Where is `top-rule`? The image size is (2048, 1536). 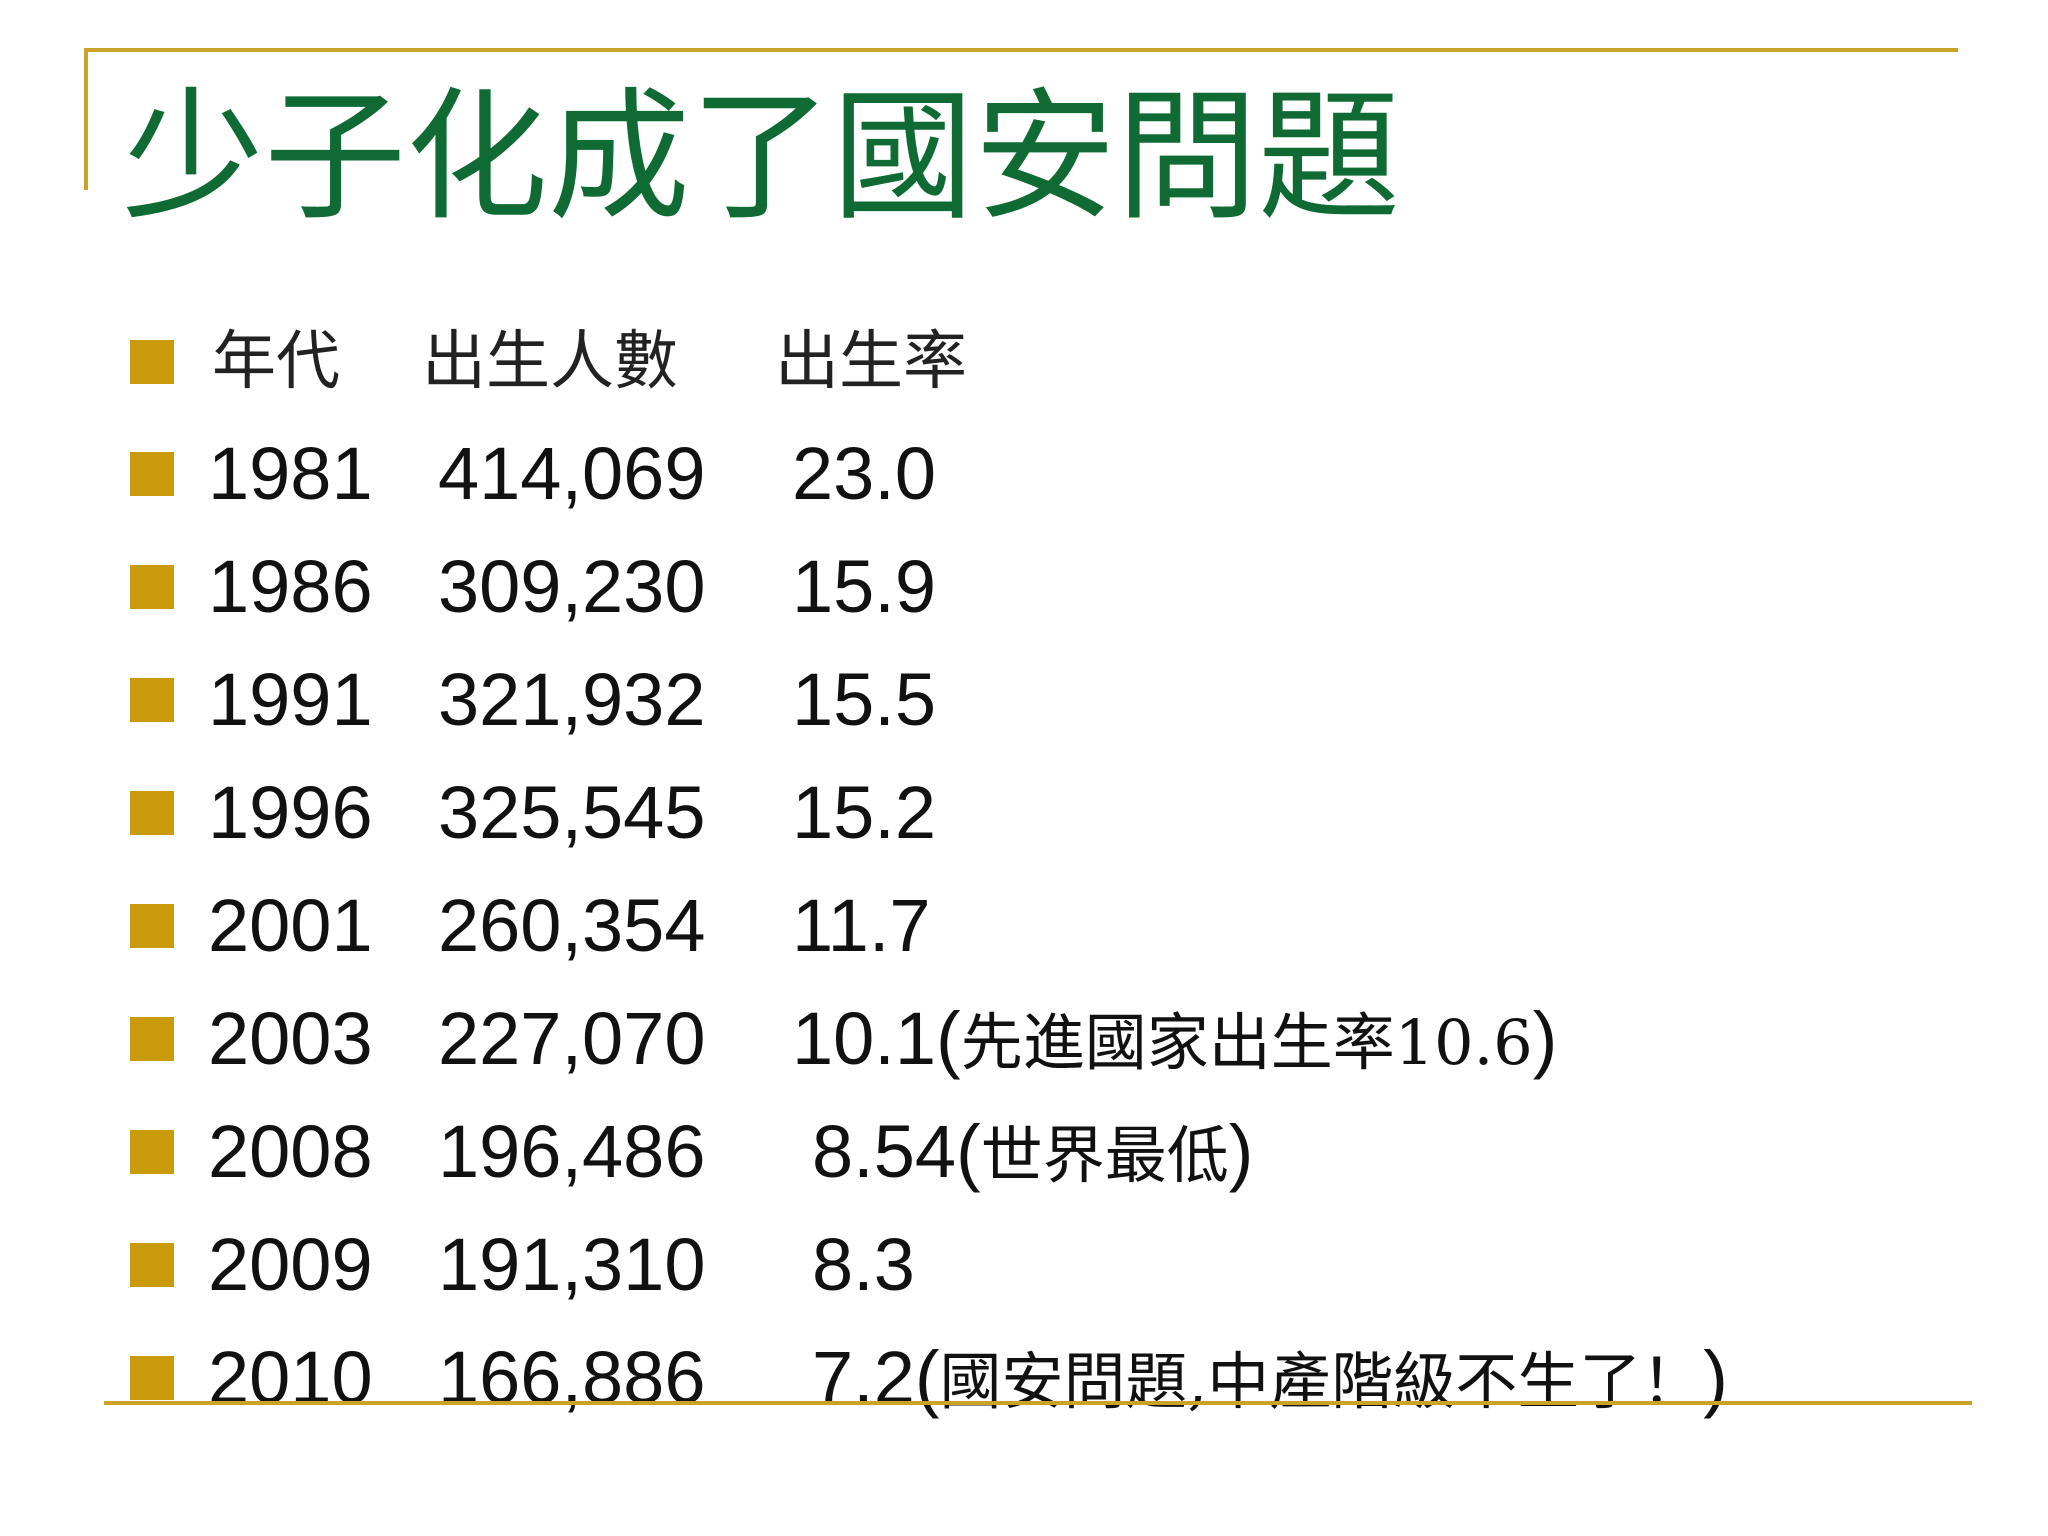 top-rule is located at coordinates (1021, 50).